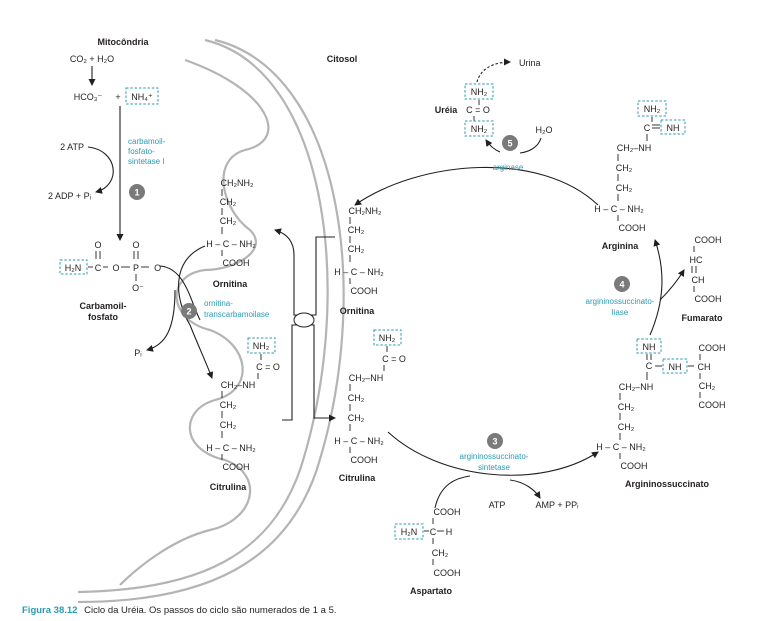 The image size is (773, 621). What do you see at coordinates (138, 288) in the screenshot?
I see `carbamoyl-o-minus2: O⁻` at bounding box center [138, 288].